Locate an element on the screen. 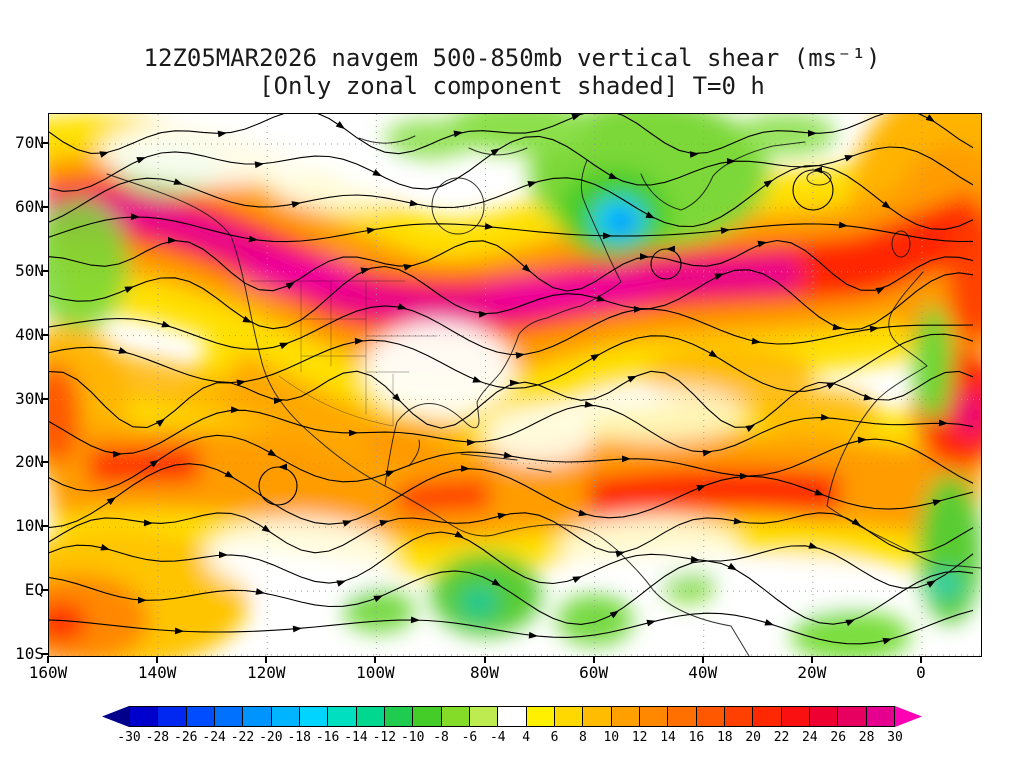 This screenshot has height=768, width=1024. colorbar-cells is located at coordinates (512, 716).